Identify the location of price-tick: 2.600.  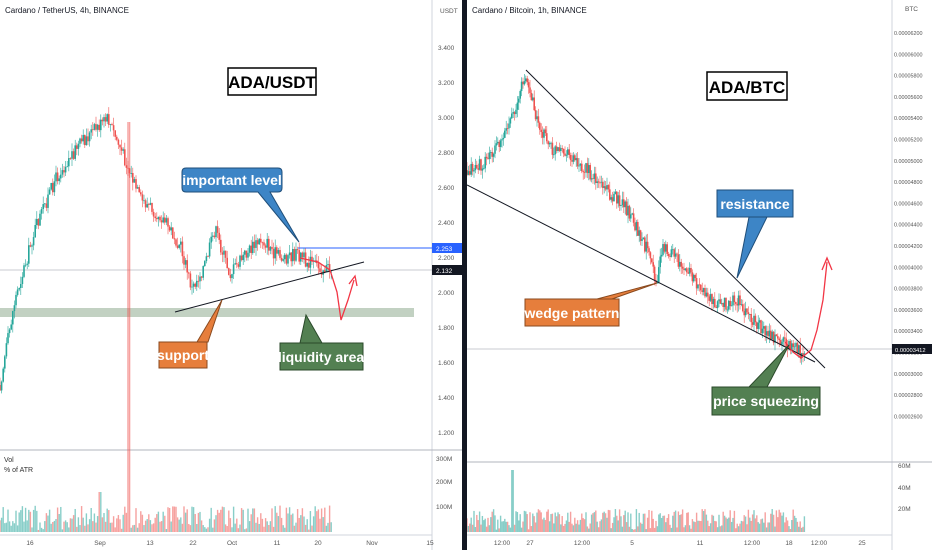
(446, 188).